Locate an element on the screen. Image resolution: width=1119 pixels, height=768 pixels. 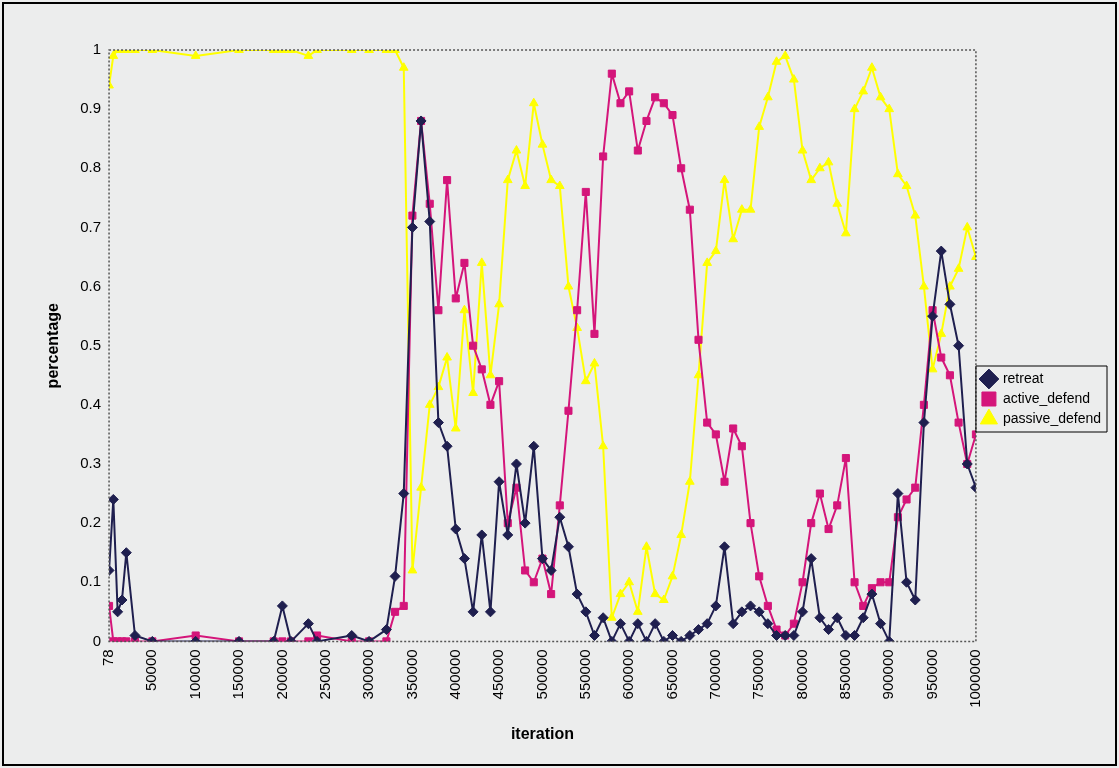
y-tick-label: 1 is located at coordinates (97, 49).